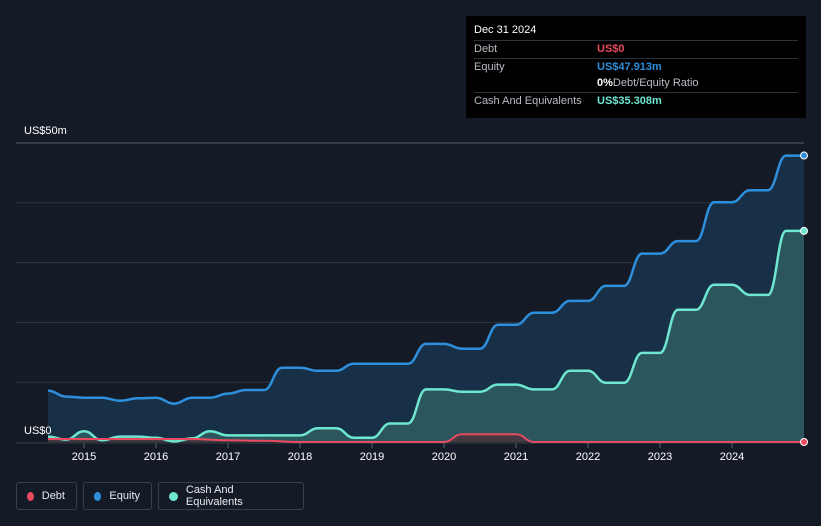 This screenshot has height=526, width=821. What do you see at coordinates (732, 457) in the screenshot?
I see `x-tick-label: 2024` at bounding box center [732, 457].